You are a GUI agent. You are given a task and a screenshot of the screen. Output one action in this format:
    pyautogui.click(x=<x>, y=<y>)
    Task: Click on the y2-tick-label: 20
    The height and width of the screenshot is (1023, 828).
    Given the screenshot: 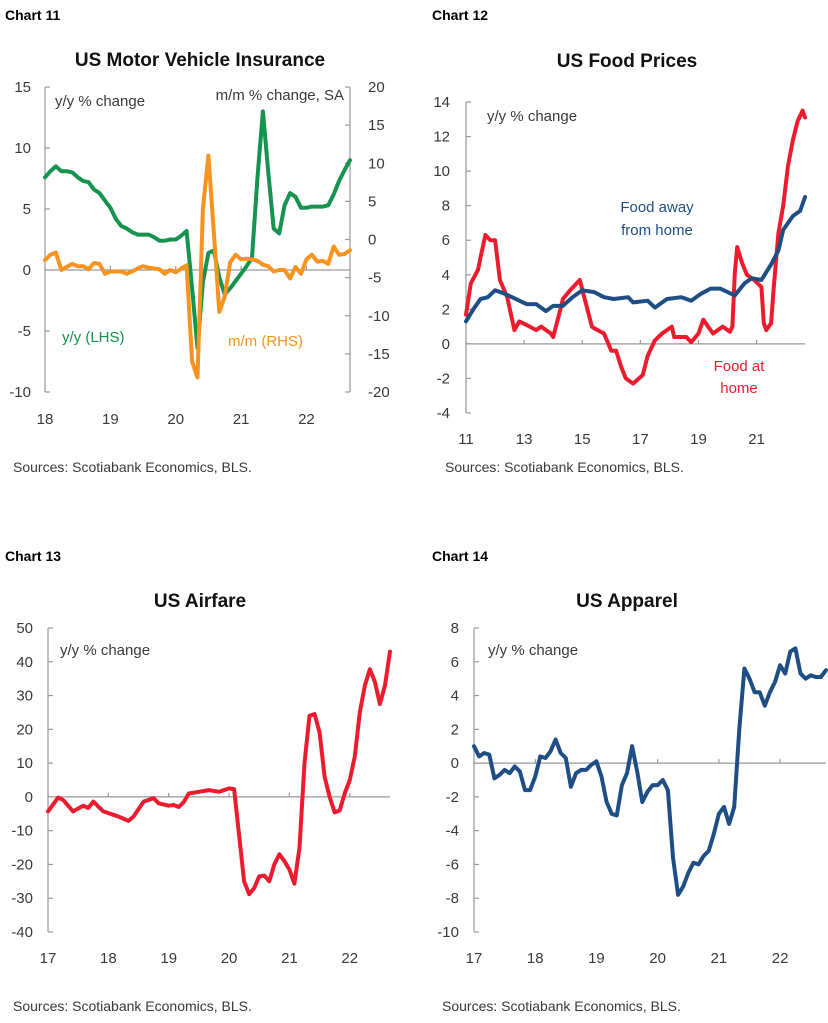 What is the action you would take?
    pyautogui.click(x=376, y=87)
    